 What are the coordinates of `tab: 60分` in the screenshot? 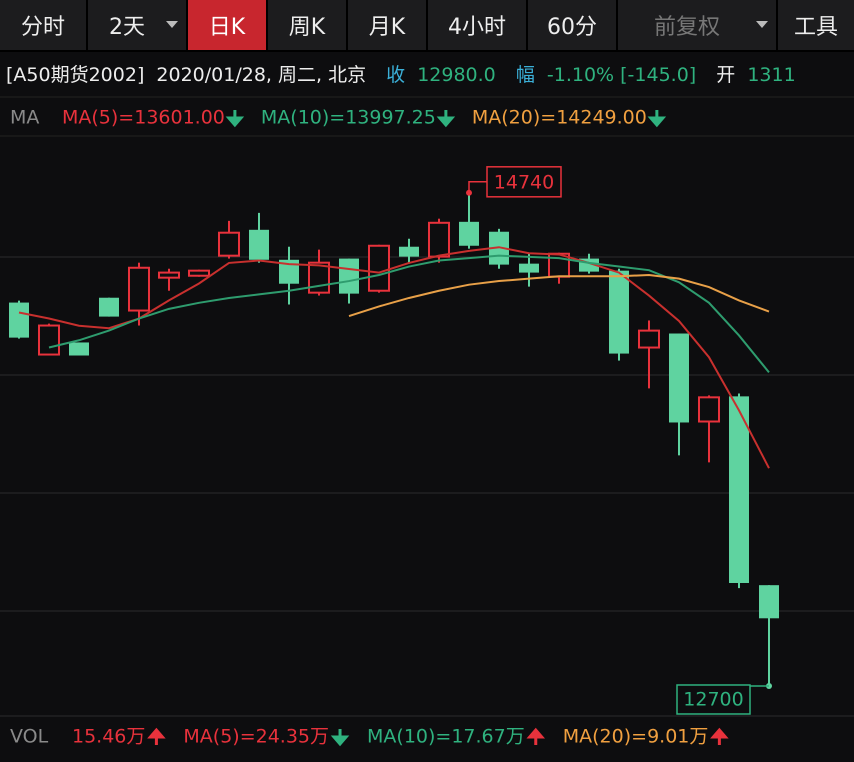 It's located at (573, 25).